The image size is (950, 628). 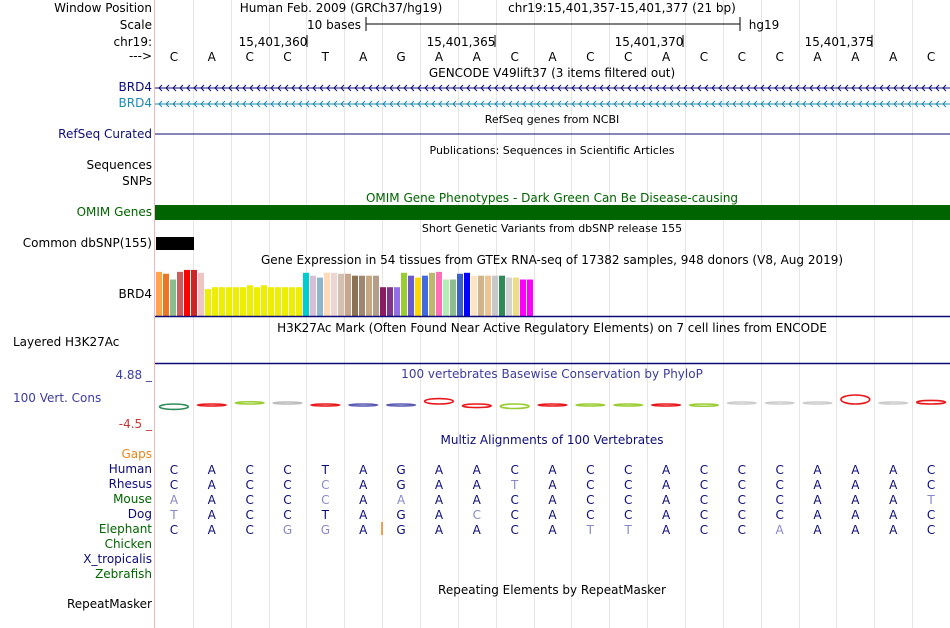 I want to click on scale-label: Scale, so click(x=135, y=25).